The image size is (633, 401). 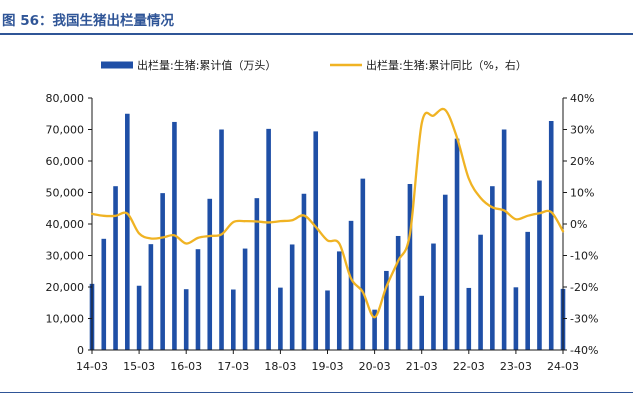 I want to click on y-right-tick-label: -10%, so click(x=584, y=256).